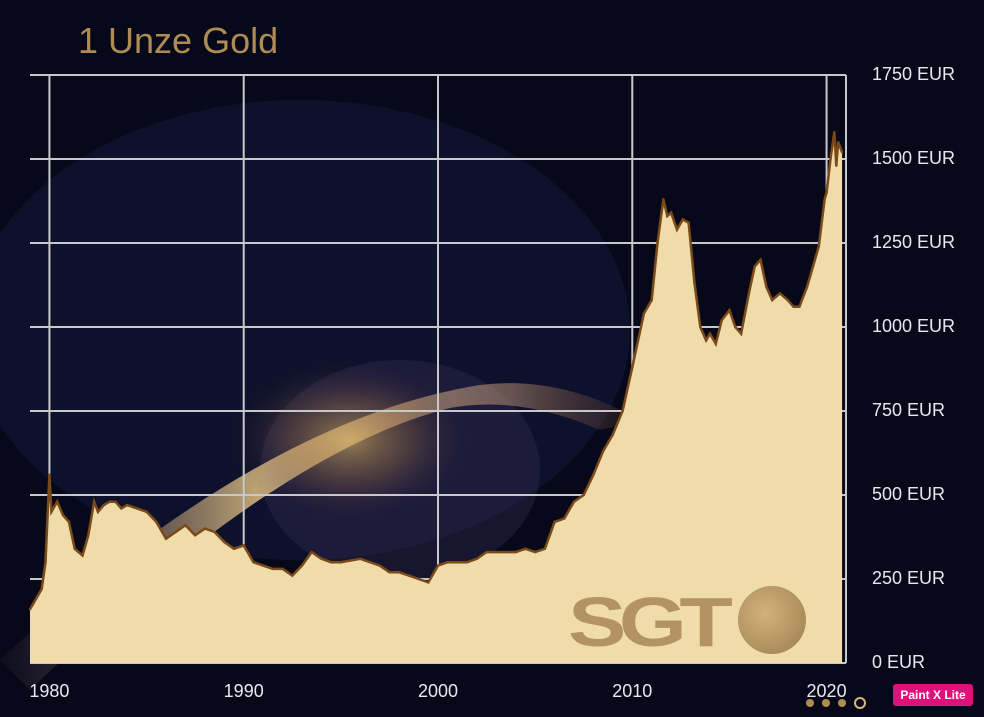 The width and height of the screenshot is (984, 717). What do you see at coordinates (243, 691) in the screenshot?
I see `x-tick-label: 1990` at bounding box center [243, 691].